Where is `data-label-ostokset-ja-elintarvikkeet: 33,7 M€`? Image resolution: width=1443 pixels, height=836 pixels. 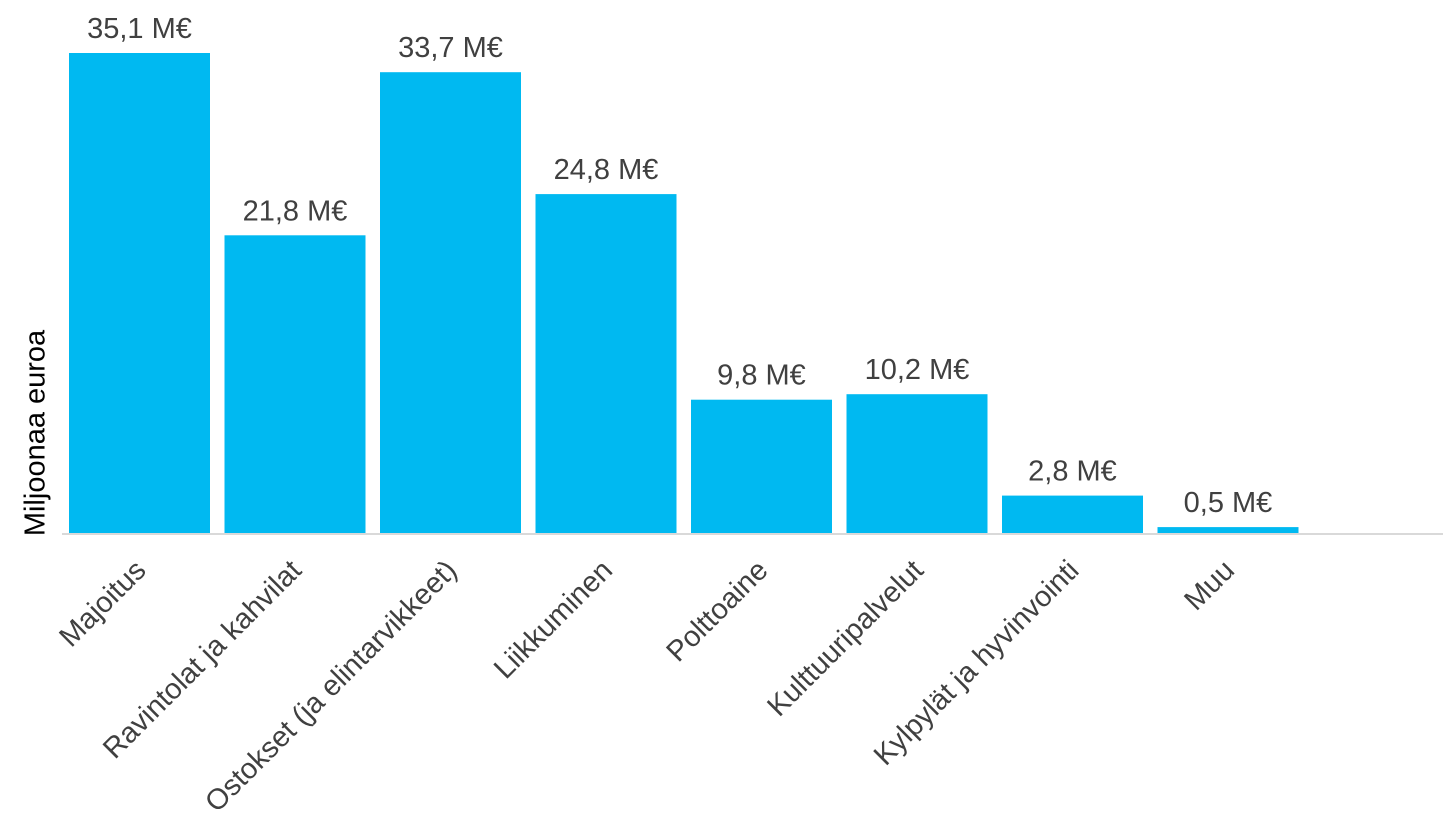 data-label-ostokset-ja-elintarvikkeet: 33,7 M€ is located at coordinates (450, 48).